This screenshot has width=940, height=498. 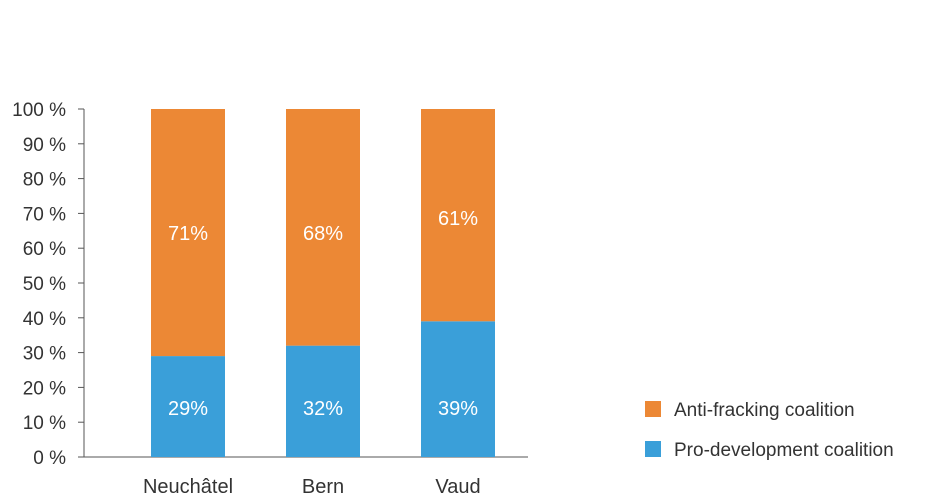 I want to click on x-axis-labels: Neuchâtel Bern Vaud, so click(x=312, y=487).